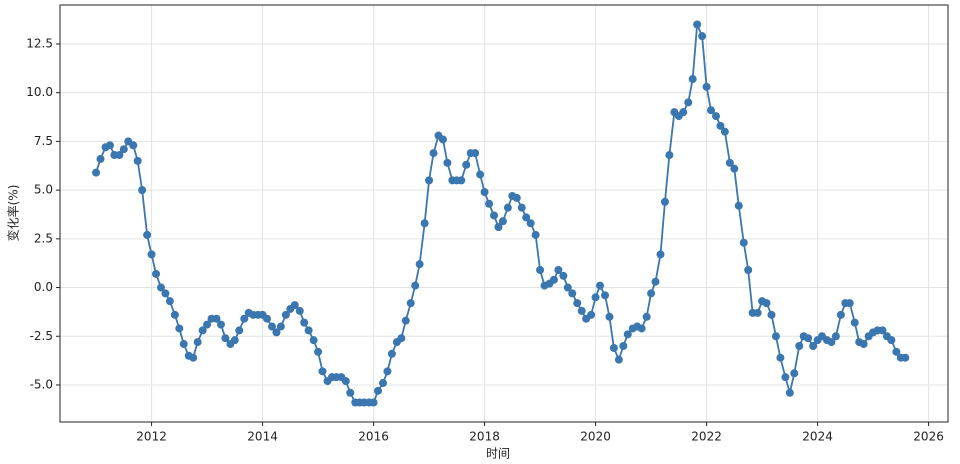  I want to click on y-tick-label: 0.0, so click(43, 287).